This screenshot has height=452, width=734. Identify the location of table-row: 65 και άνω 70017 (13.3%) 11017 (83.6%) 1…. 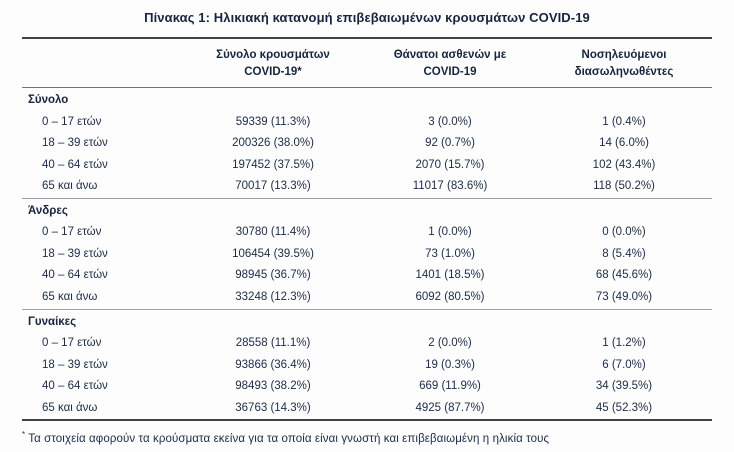
(367, 187).